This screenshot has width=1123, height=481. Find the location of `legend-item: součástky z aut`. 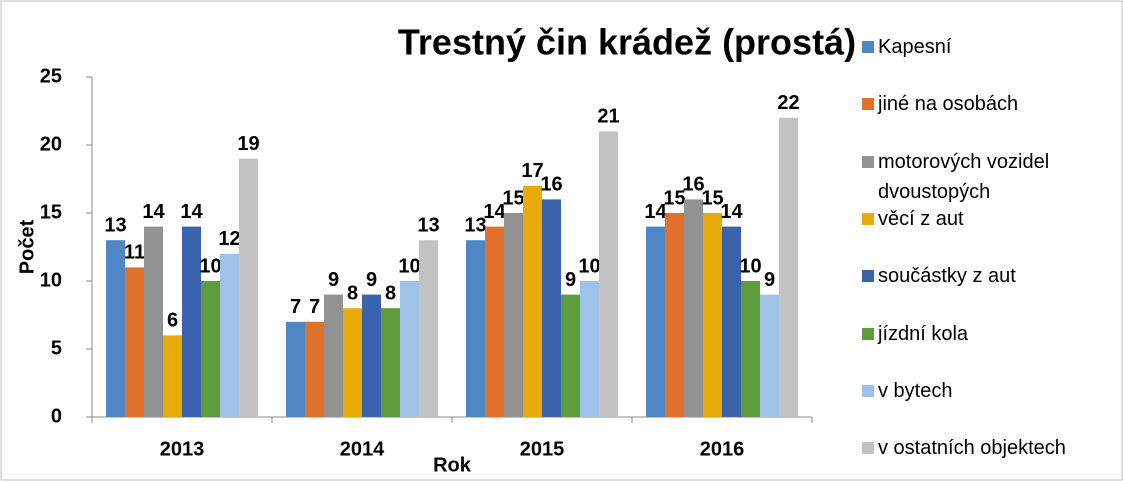

legend-item: součástky z aut is located at coordinates (990, 276).